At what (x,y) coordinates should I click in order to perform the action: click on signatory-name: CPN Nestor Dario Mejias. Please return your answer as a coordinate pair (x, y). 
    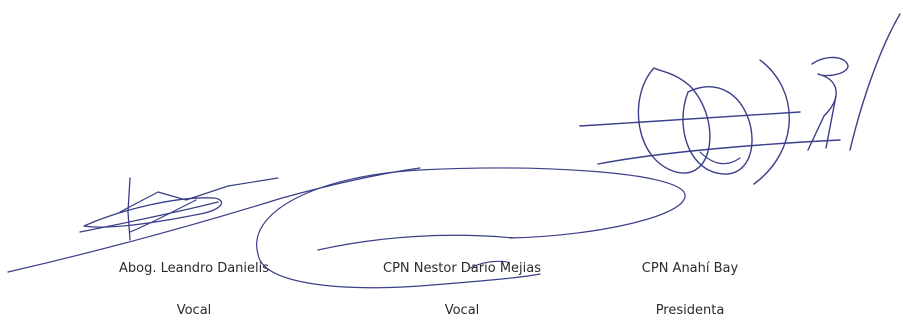
    Looking at the image, I should click on (462, 268).